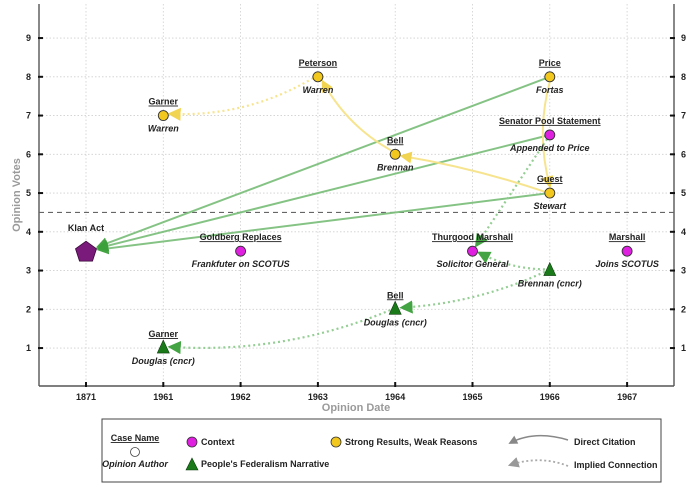 The height and width of the screenshot is (488, 700). Describe the element at coordinates (395, 397) in the screenshot. I see `x-tick-label: 1964` at that location.